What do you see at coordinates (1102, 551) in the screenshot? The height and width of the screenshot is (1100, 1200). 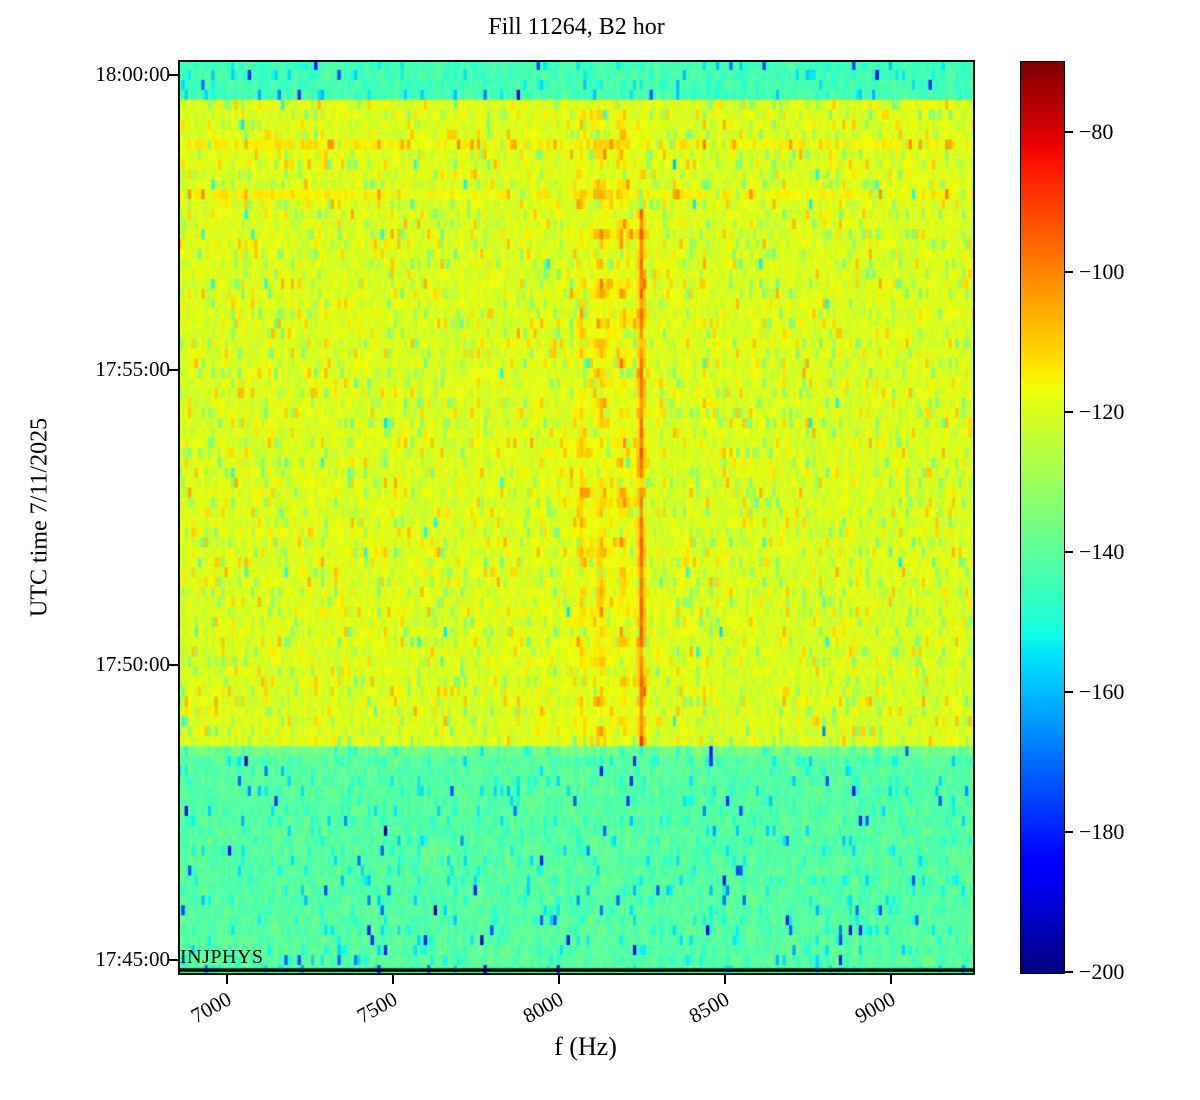 I see `colorbar-tick-label: −140` at bounding box center [1102, 551].